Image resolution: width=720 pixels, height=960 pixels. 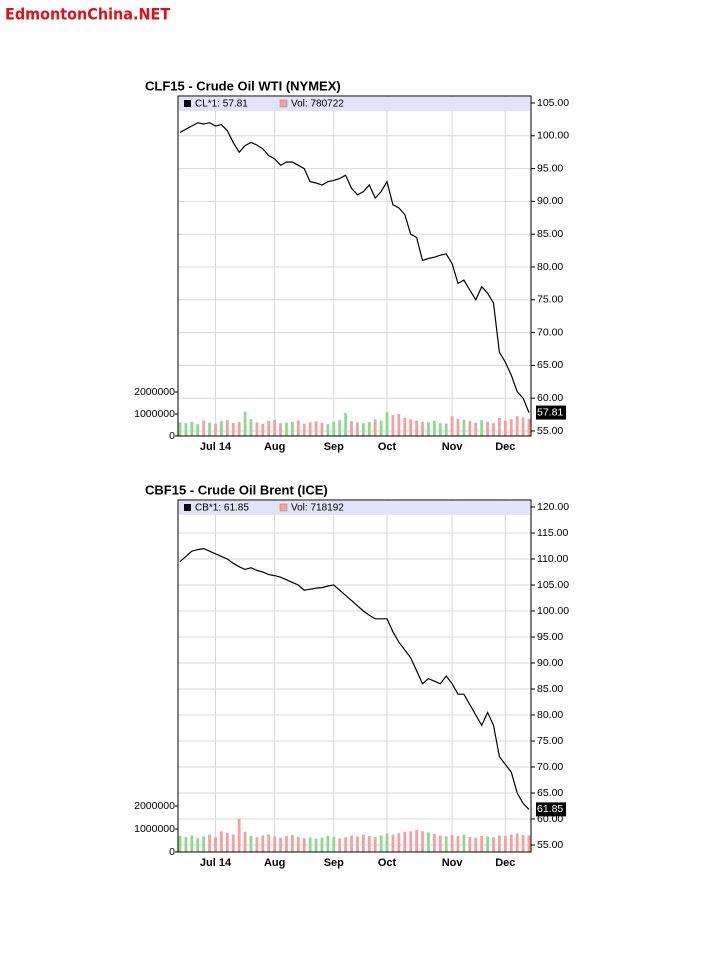 What do you see at coordinates (551, 809) in the screenshot?
I see `last-value-box` at bounding box center [551, 809].